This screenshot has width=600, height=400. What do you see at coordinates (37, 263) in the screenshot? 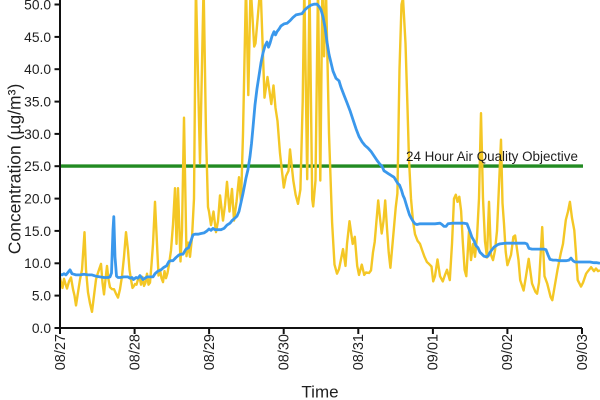
I see `svg-text: 10.0` at bounding box center [37, 263].